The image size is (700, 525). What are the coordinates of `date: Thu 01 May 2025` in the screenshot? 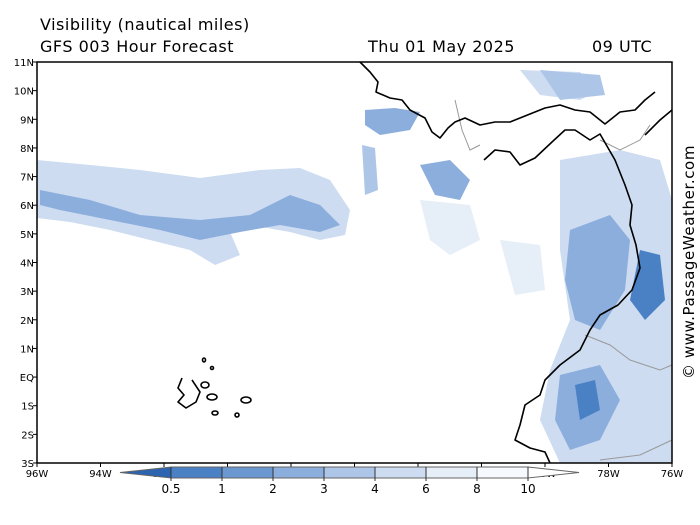 It's located at (441, 46).